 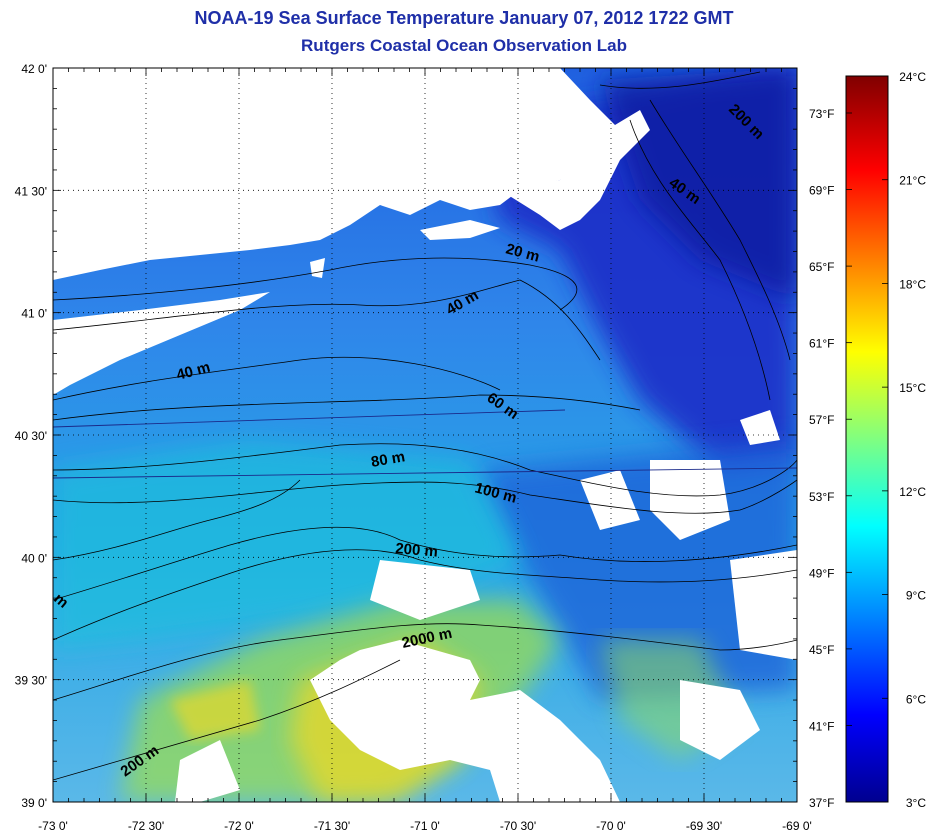 What do you see at coordinates (146, 826) in the screenshot?
I see `lon-tick-label: -72 30'` at bounding box center [146, 826].